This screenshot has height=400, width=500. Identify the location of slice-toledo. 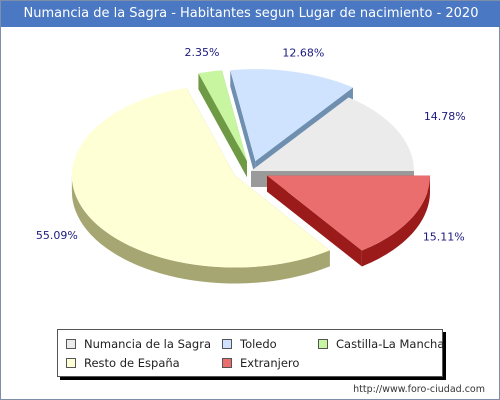
(291, 115).